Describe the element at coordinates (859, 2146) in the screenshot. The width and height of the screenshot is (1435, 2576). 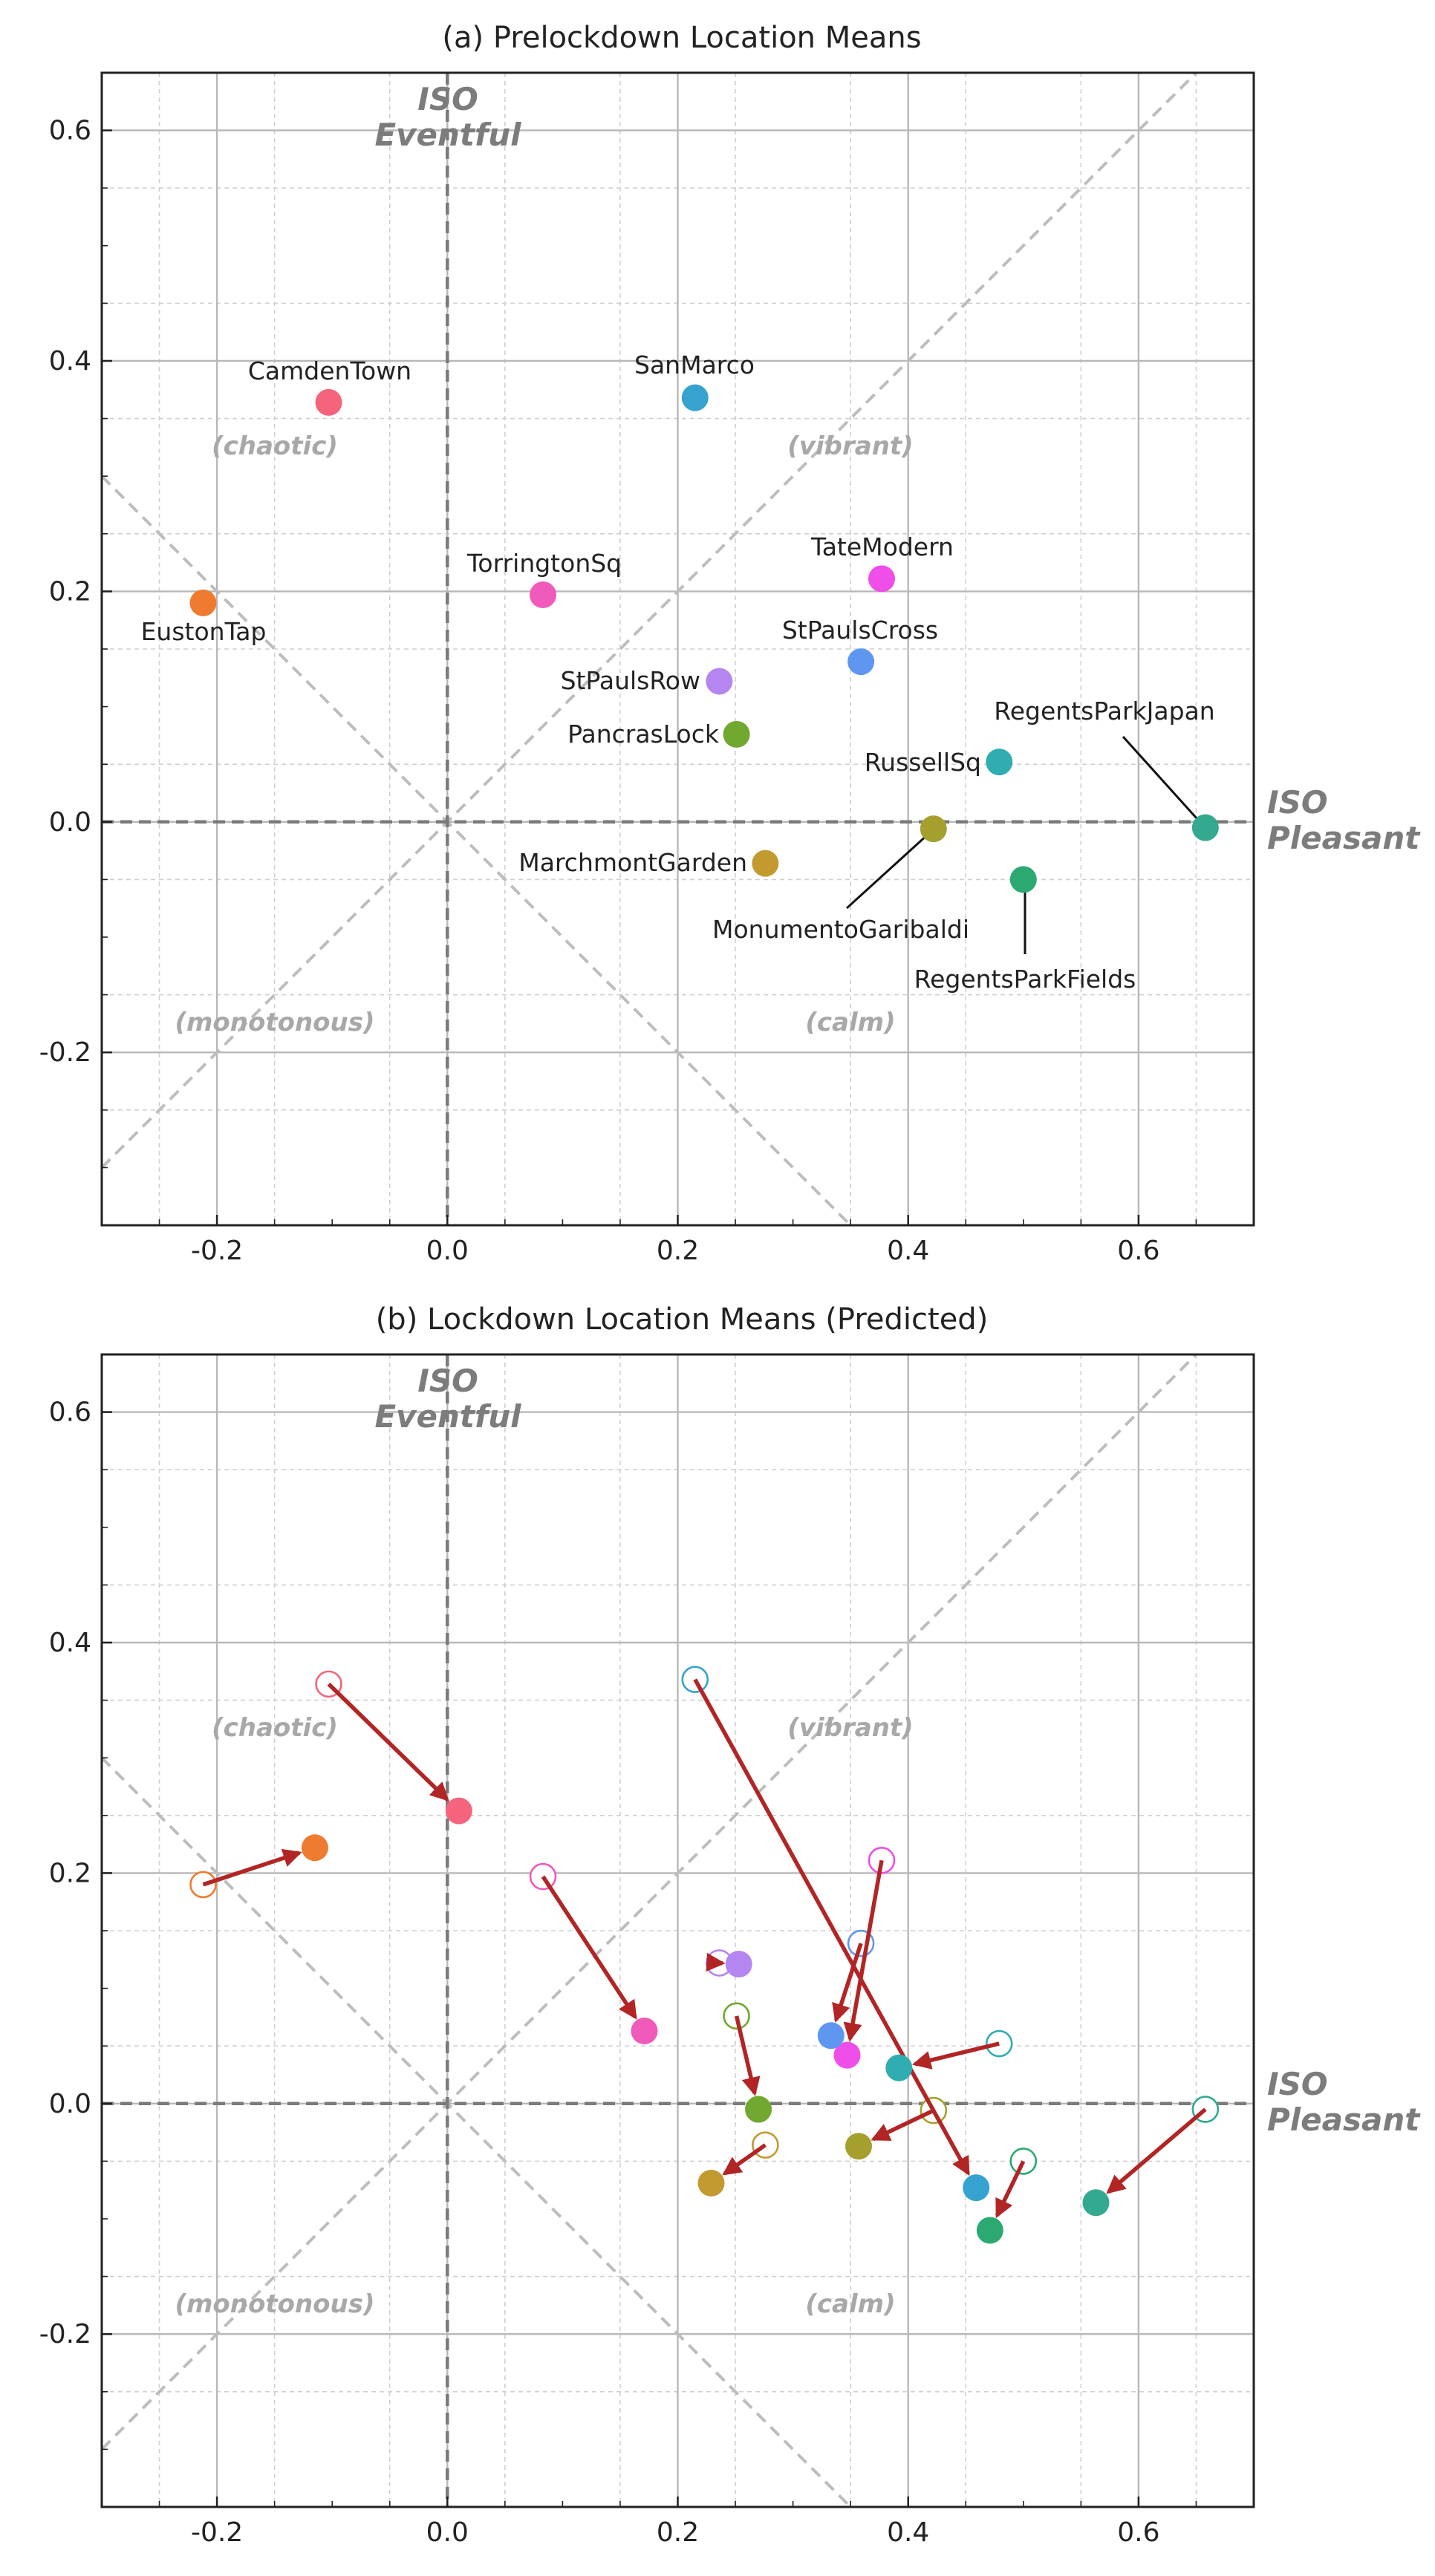
I see `lockdown-point-monumentogaribaldi` at that location.